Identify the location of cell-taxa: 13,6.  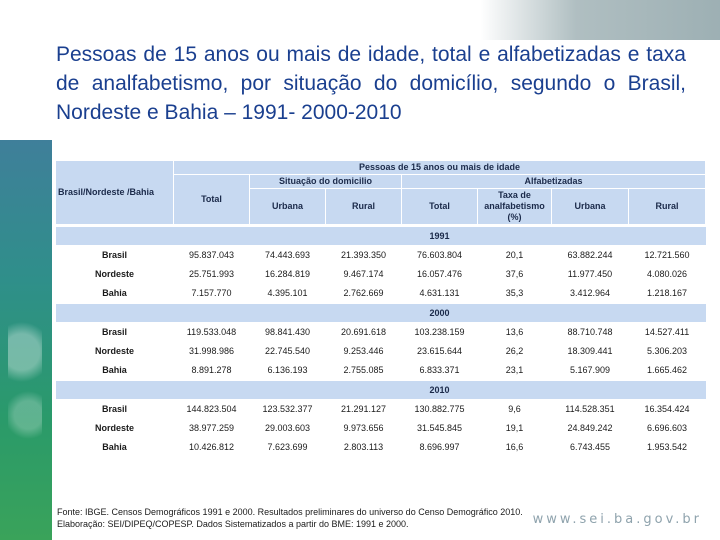
(514, 331).